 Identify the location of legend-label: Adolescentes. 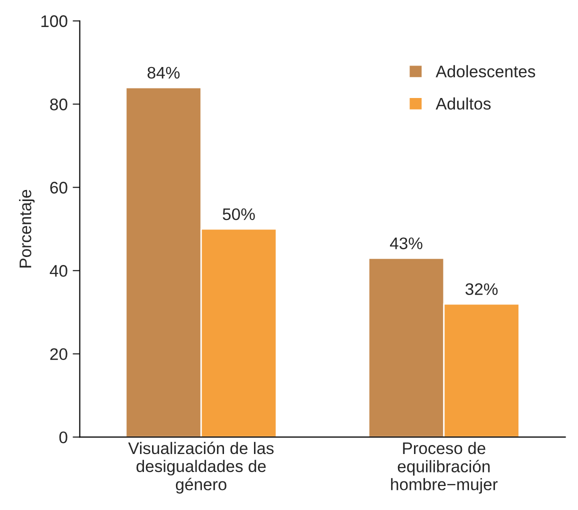
(486, 71).